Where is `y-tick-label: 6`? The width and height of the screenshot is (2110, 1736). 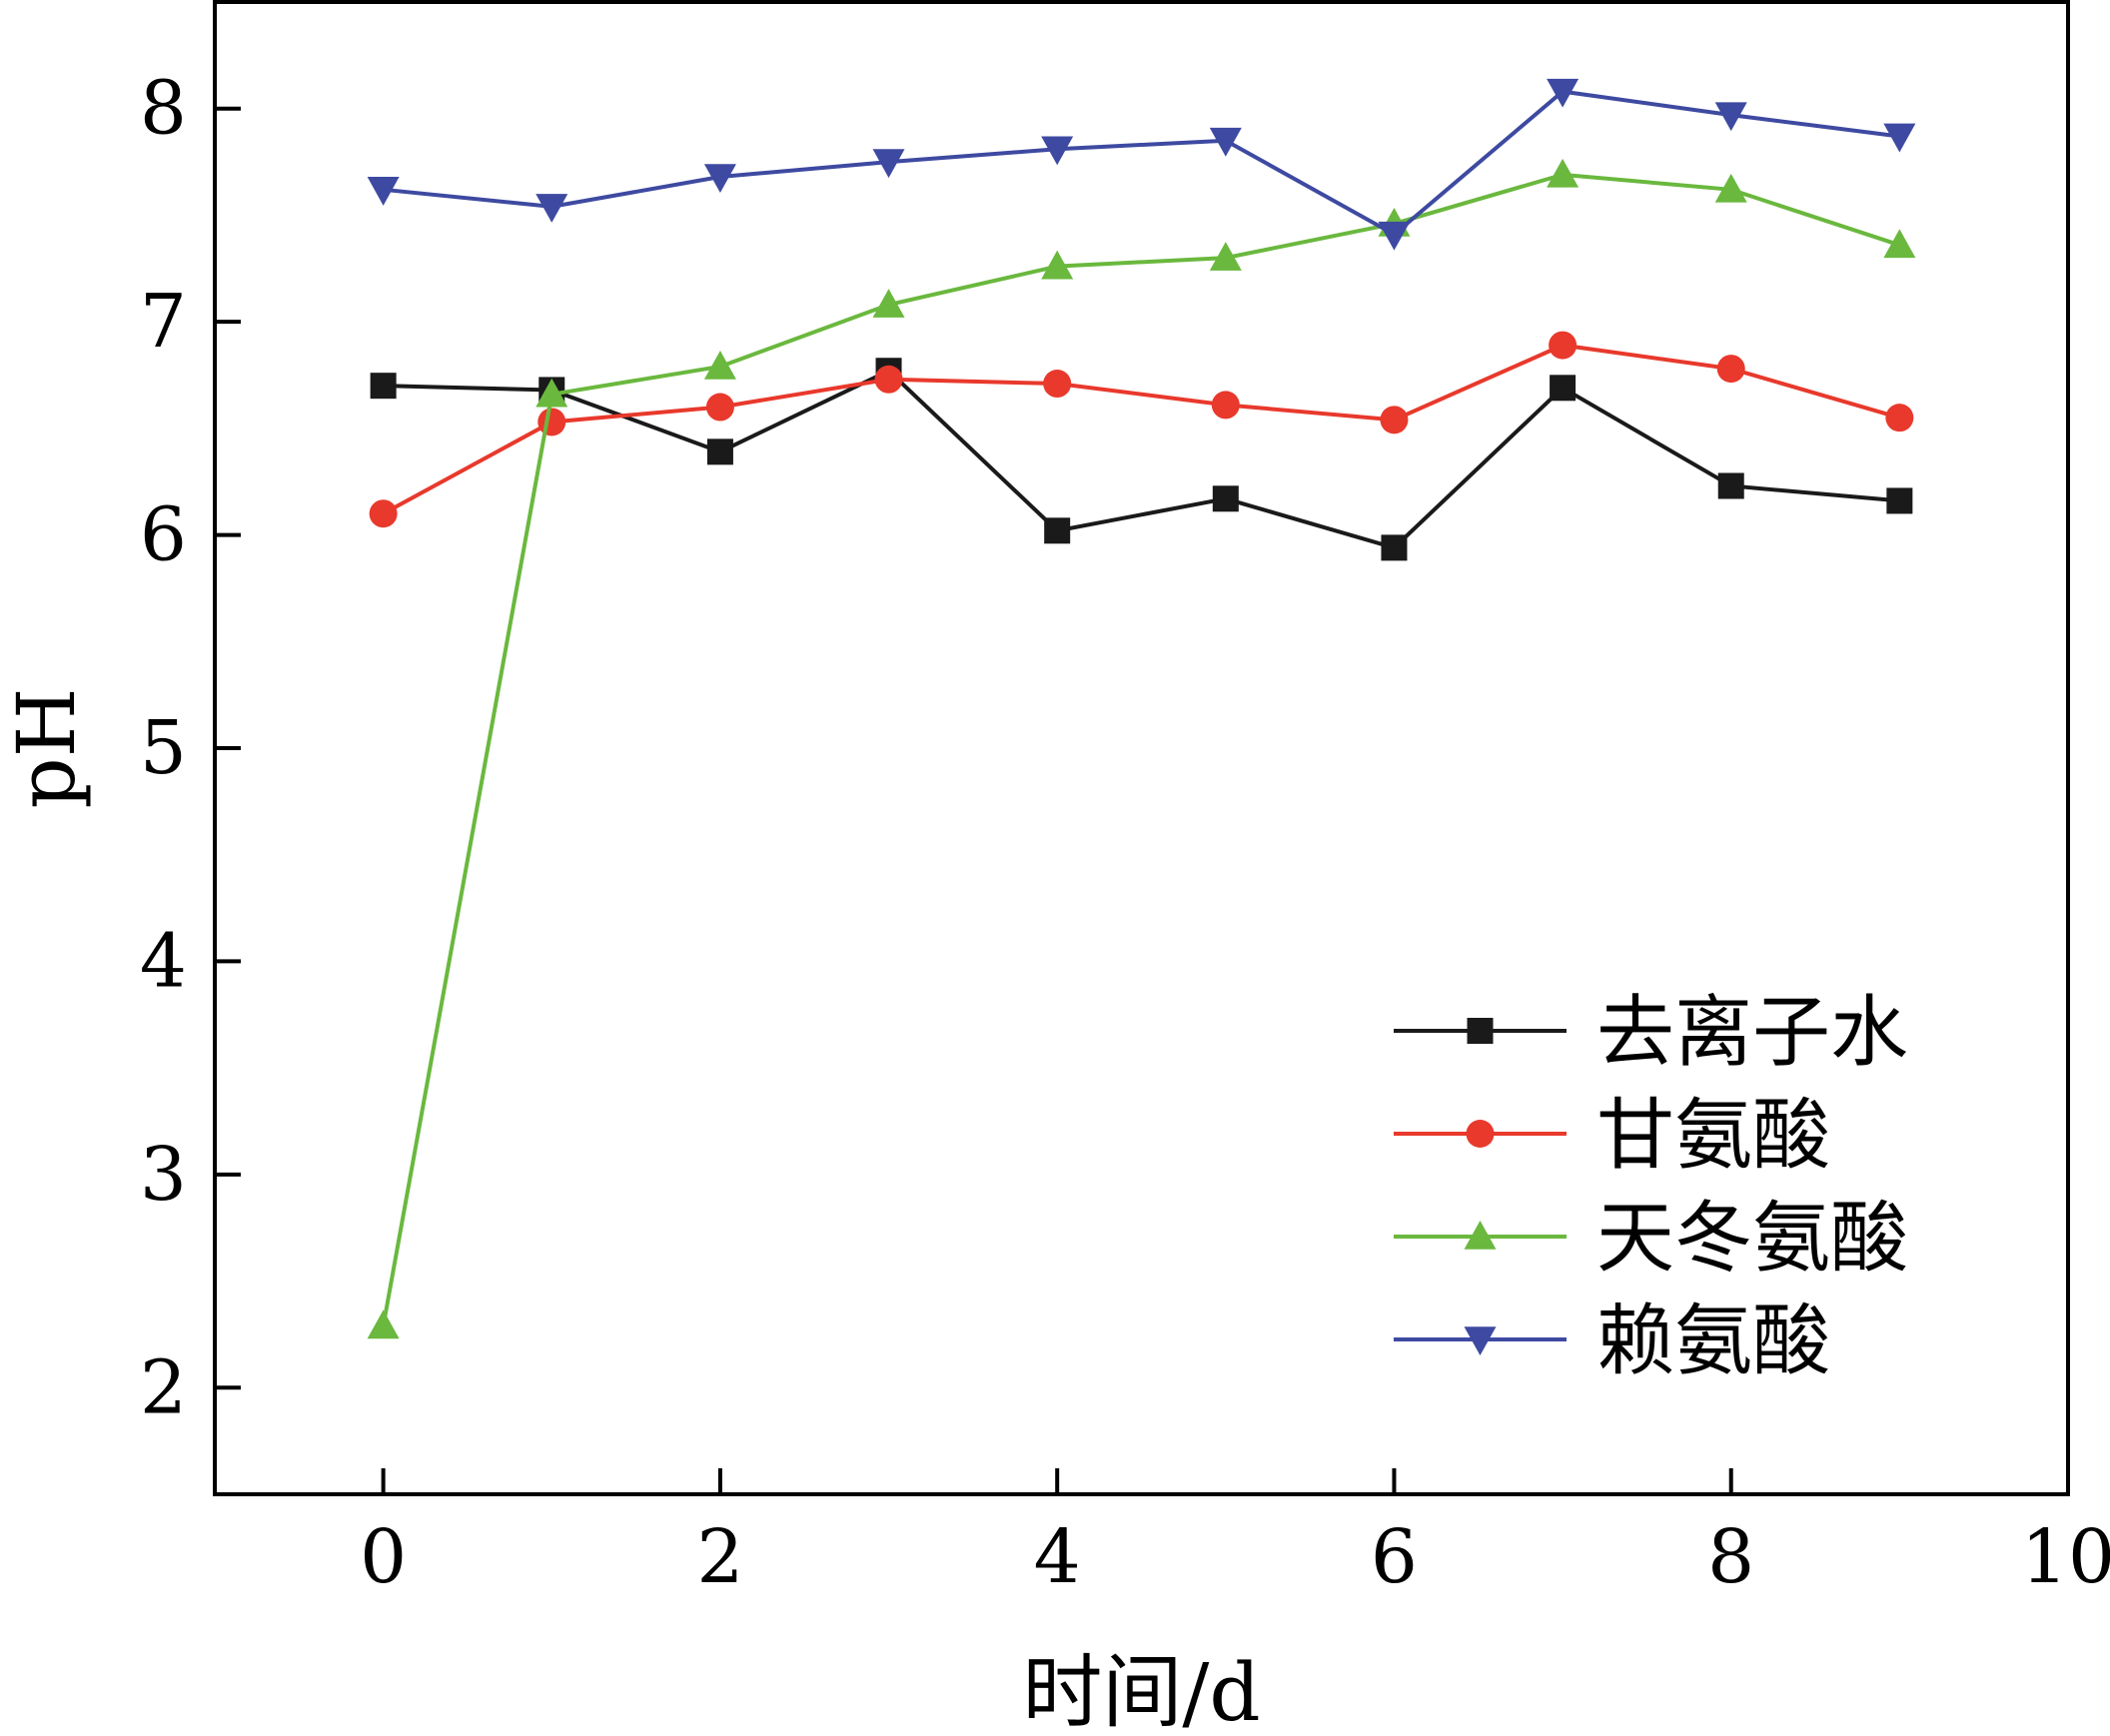 y-tick-label: 6 is located at coordinates (163, 535).